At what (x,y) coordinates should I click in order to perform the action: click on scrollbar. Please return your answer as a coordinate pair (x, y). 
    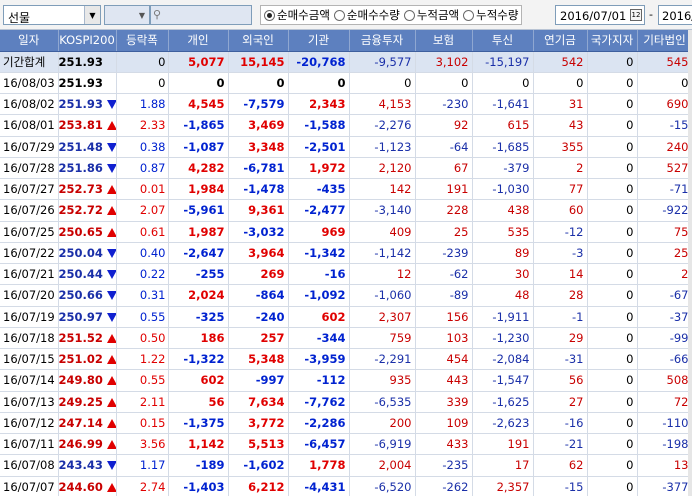
    Looking at the image, I should click on (690, 263).